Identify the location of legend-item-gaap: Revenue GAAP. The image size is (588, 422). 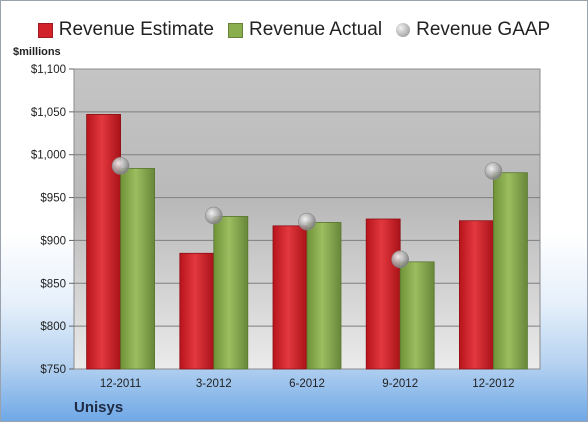
(473, 30).